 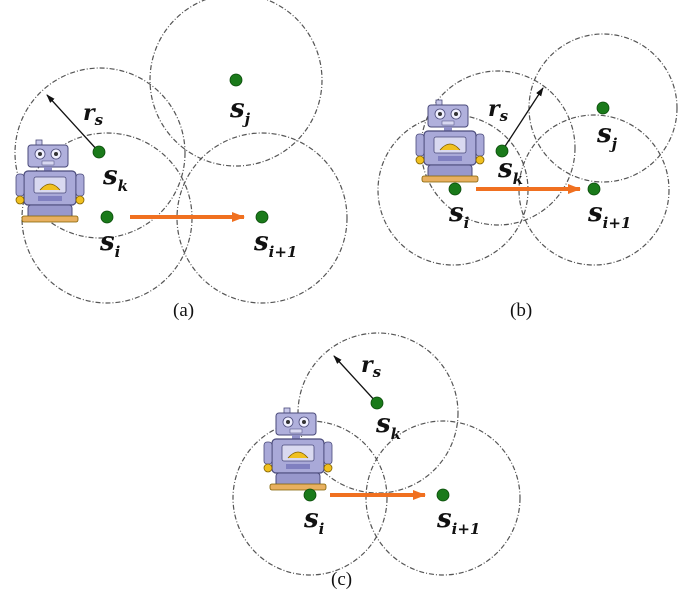 I want to click on range-circle-sk, so click(x=100, y=153).